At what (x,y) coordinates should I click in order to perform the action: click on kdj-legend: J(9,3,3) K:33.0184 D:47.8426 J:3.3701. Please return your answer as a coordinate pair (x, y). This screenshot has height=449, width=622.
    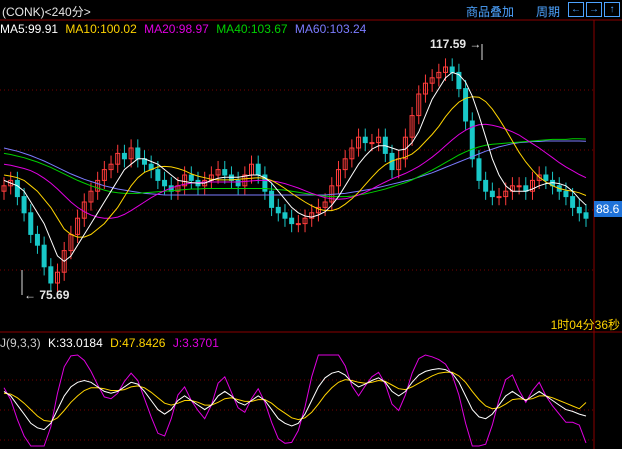
    Looking at the image, I should click on (111, 343).